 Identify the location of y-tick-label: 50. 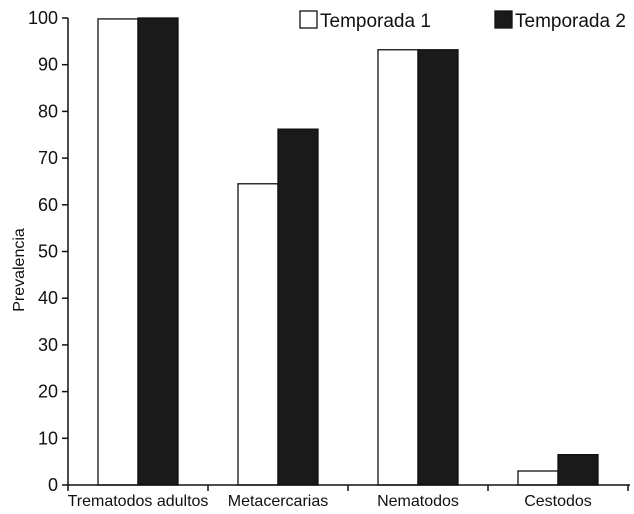
(48, 252).